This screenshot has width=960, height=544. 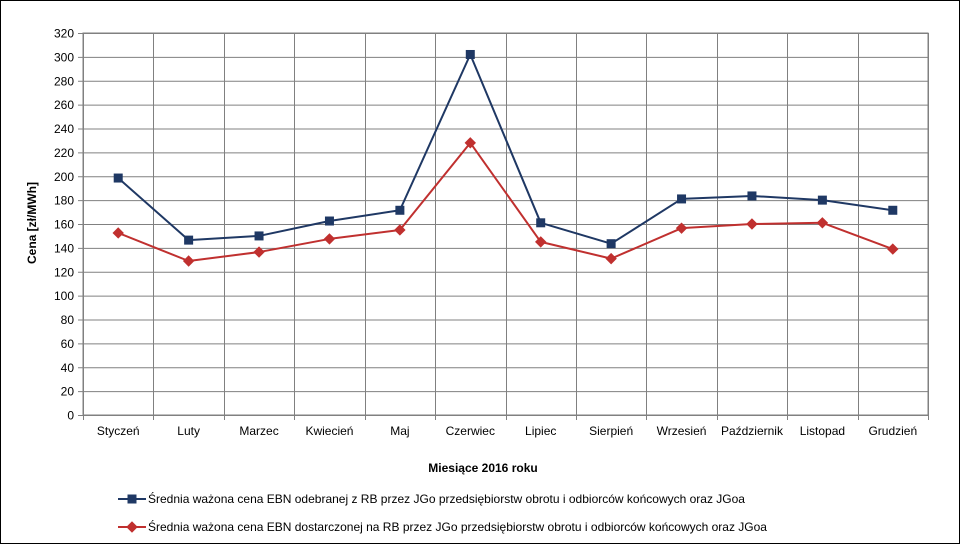 I want to click on y-tick-label: 180, so click(x=64, y=201).